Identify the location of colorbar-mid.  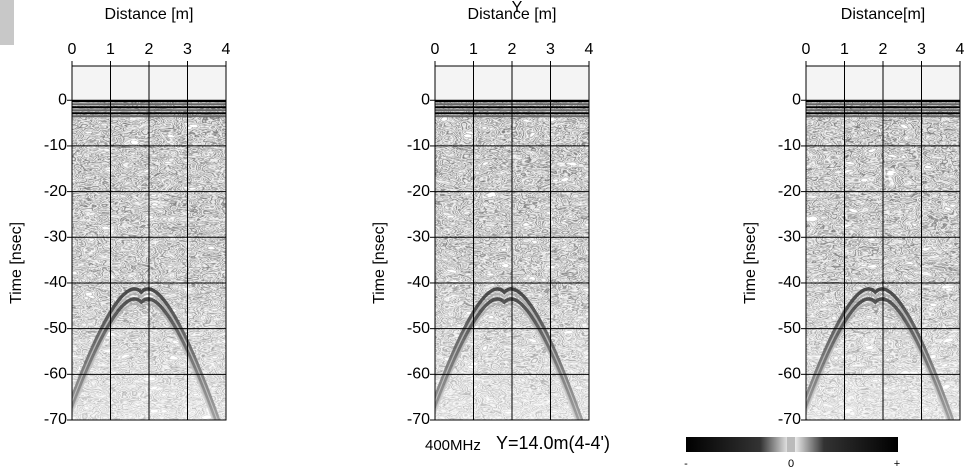
(791, 444).